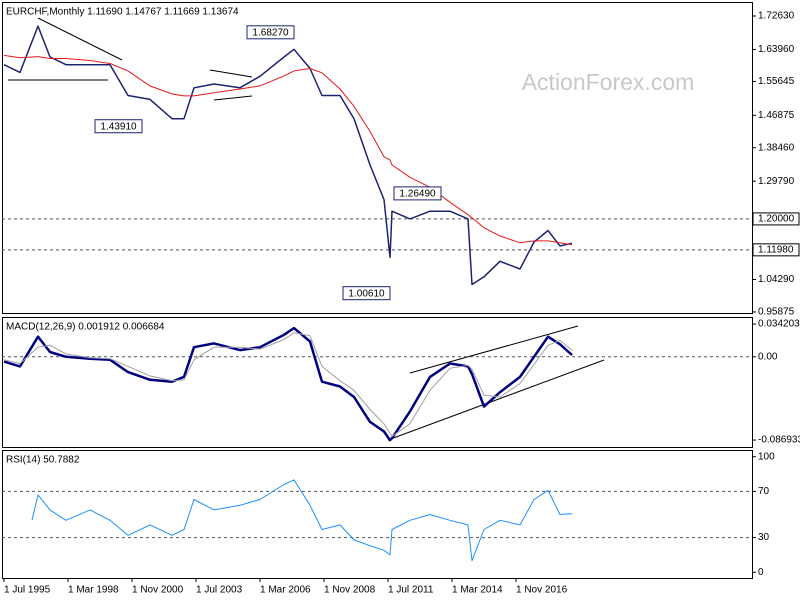 The image size is (800, 600). I want to click on y-tick-label: -0.086933, so click(779, 440).